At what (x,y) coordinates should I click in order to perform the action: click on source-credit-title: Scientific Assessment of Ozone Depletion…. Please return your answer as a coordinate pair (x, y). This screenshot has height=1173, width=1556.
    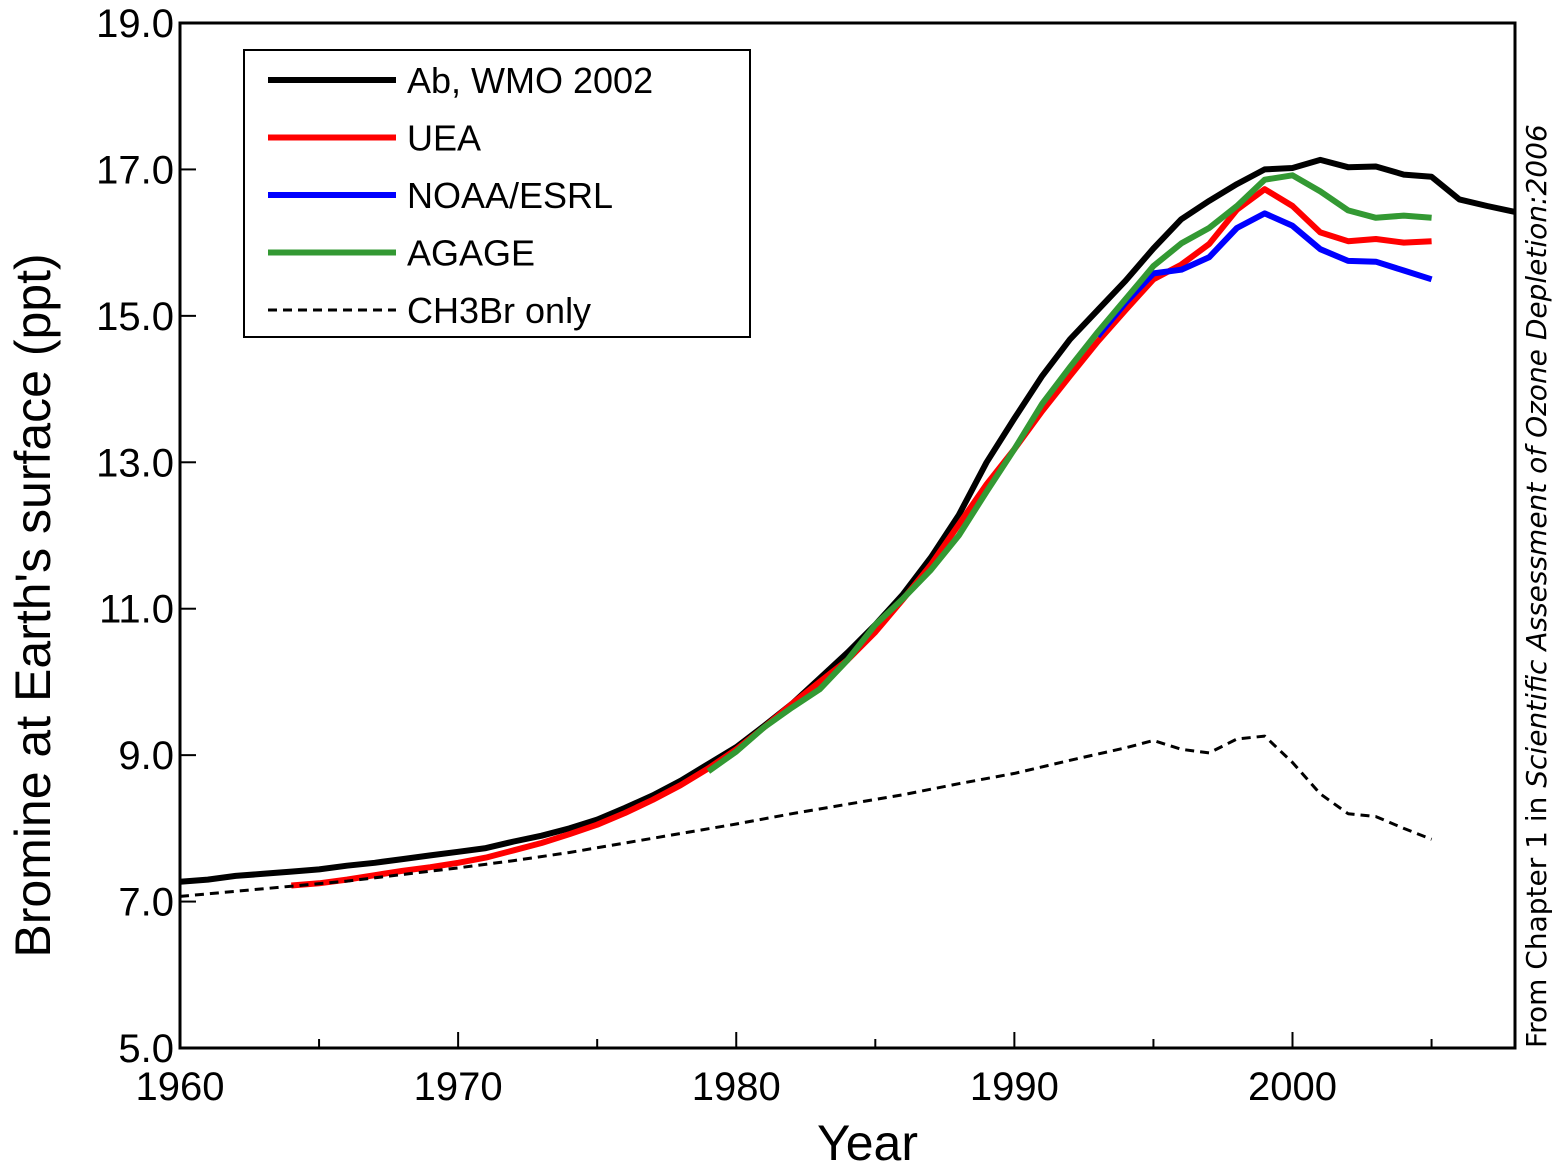
    Looking at the image, I should click on (1536, 455).